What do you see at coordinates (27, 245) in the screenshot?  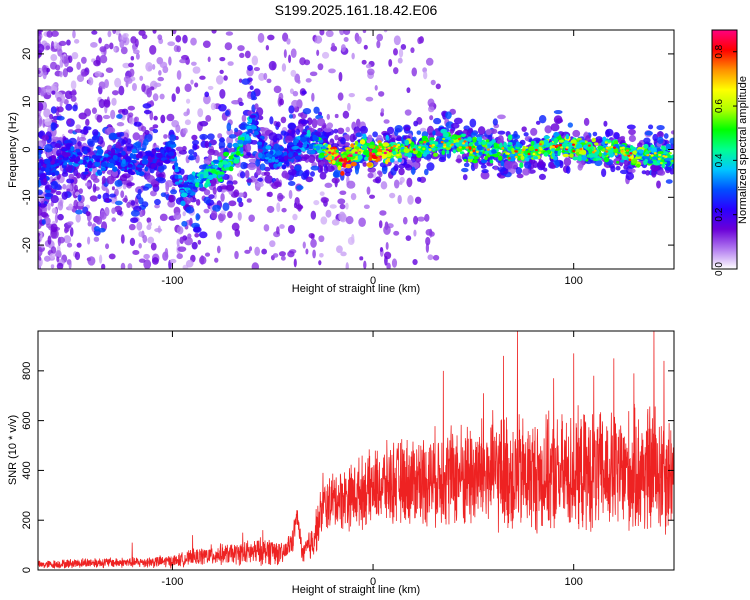 I see `y-tick-label: -20` at bounding box center [27, 245].